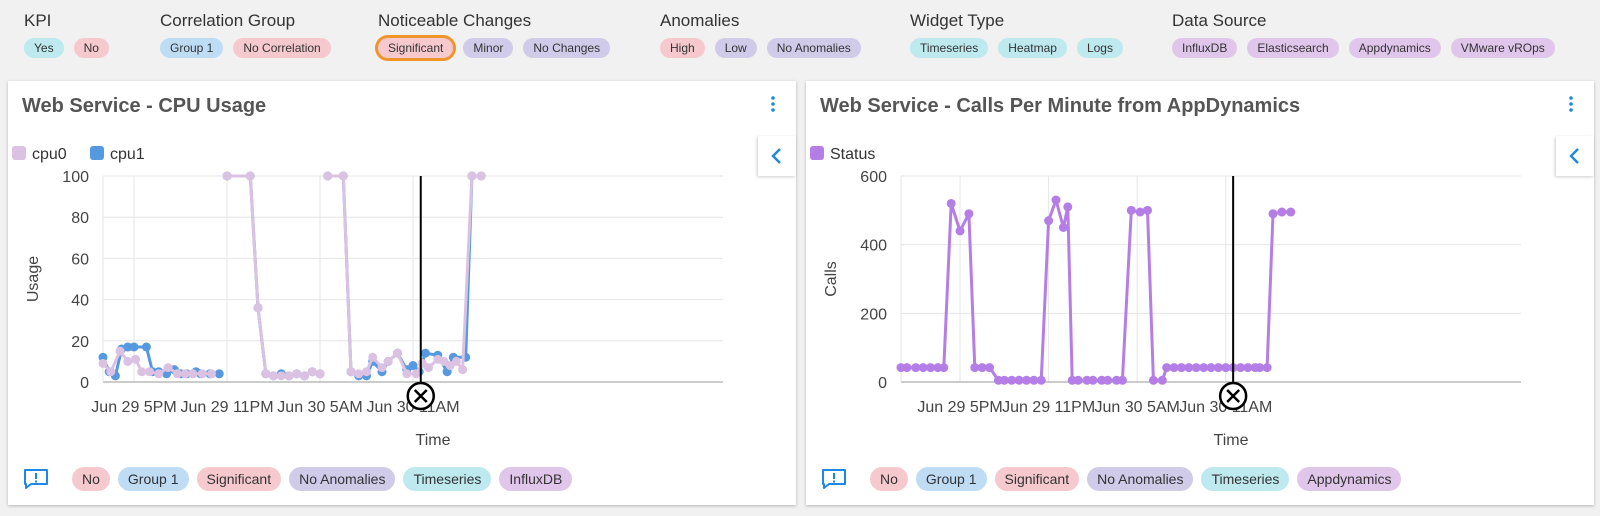 Image resolution: width=1600 pixels, height=516 pixels. I want to click on tag-chip-group-1: Group 1, so click(951, 479).